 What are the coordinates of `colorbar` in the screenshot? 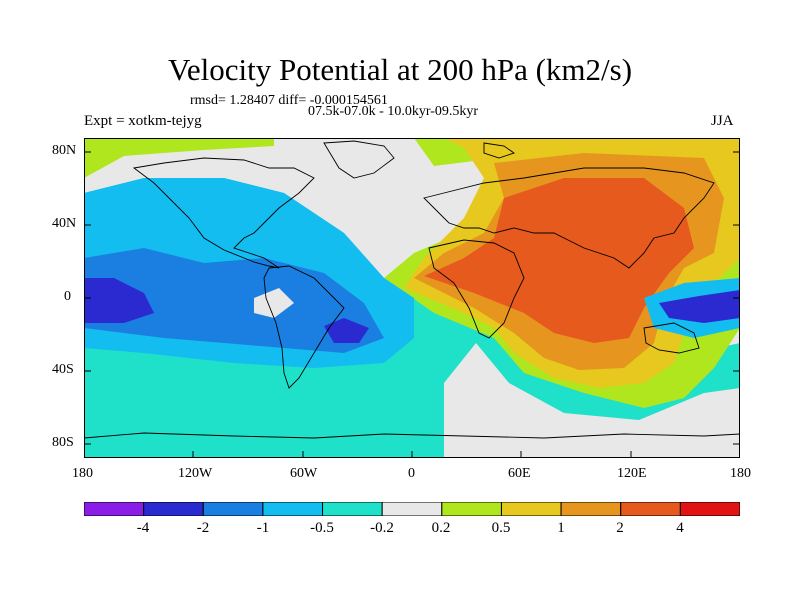 It's located at (412, 509).